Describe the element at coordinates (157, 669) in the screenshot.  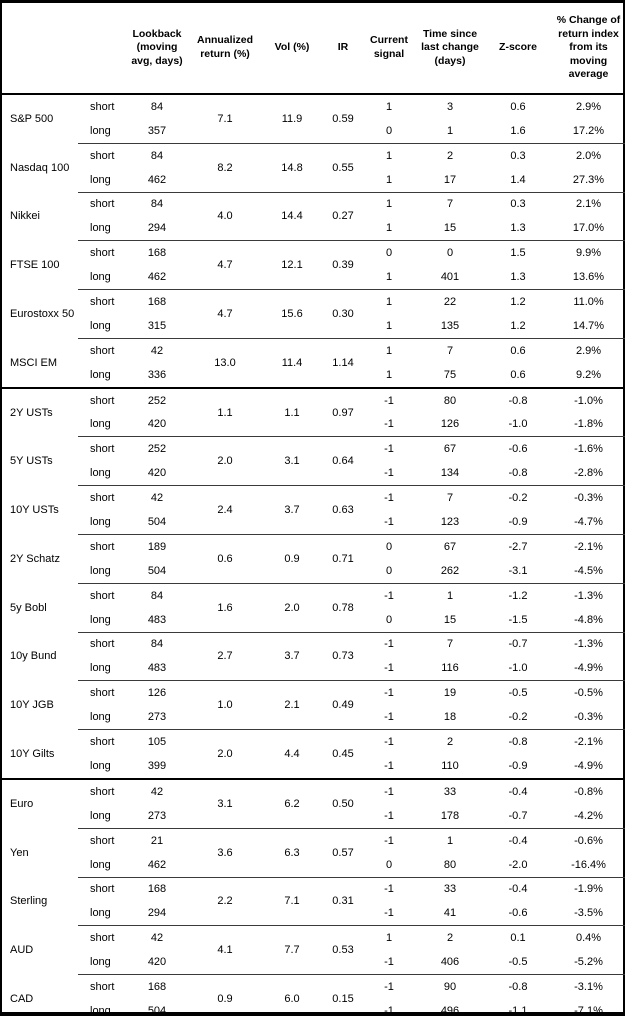
I see `lookback-long: 483` at that location.